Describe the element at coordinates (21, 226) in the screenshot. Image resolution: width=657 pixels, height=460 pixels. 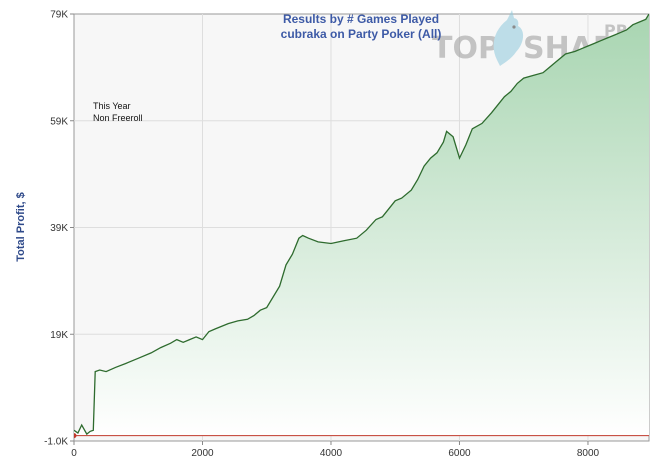
I see `y-axis-label: Total Profit, $` at that location.